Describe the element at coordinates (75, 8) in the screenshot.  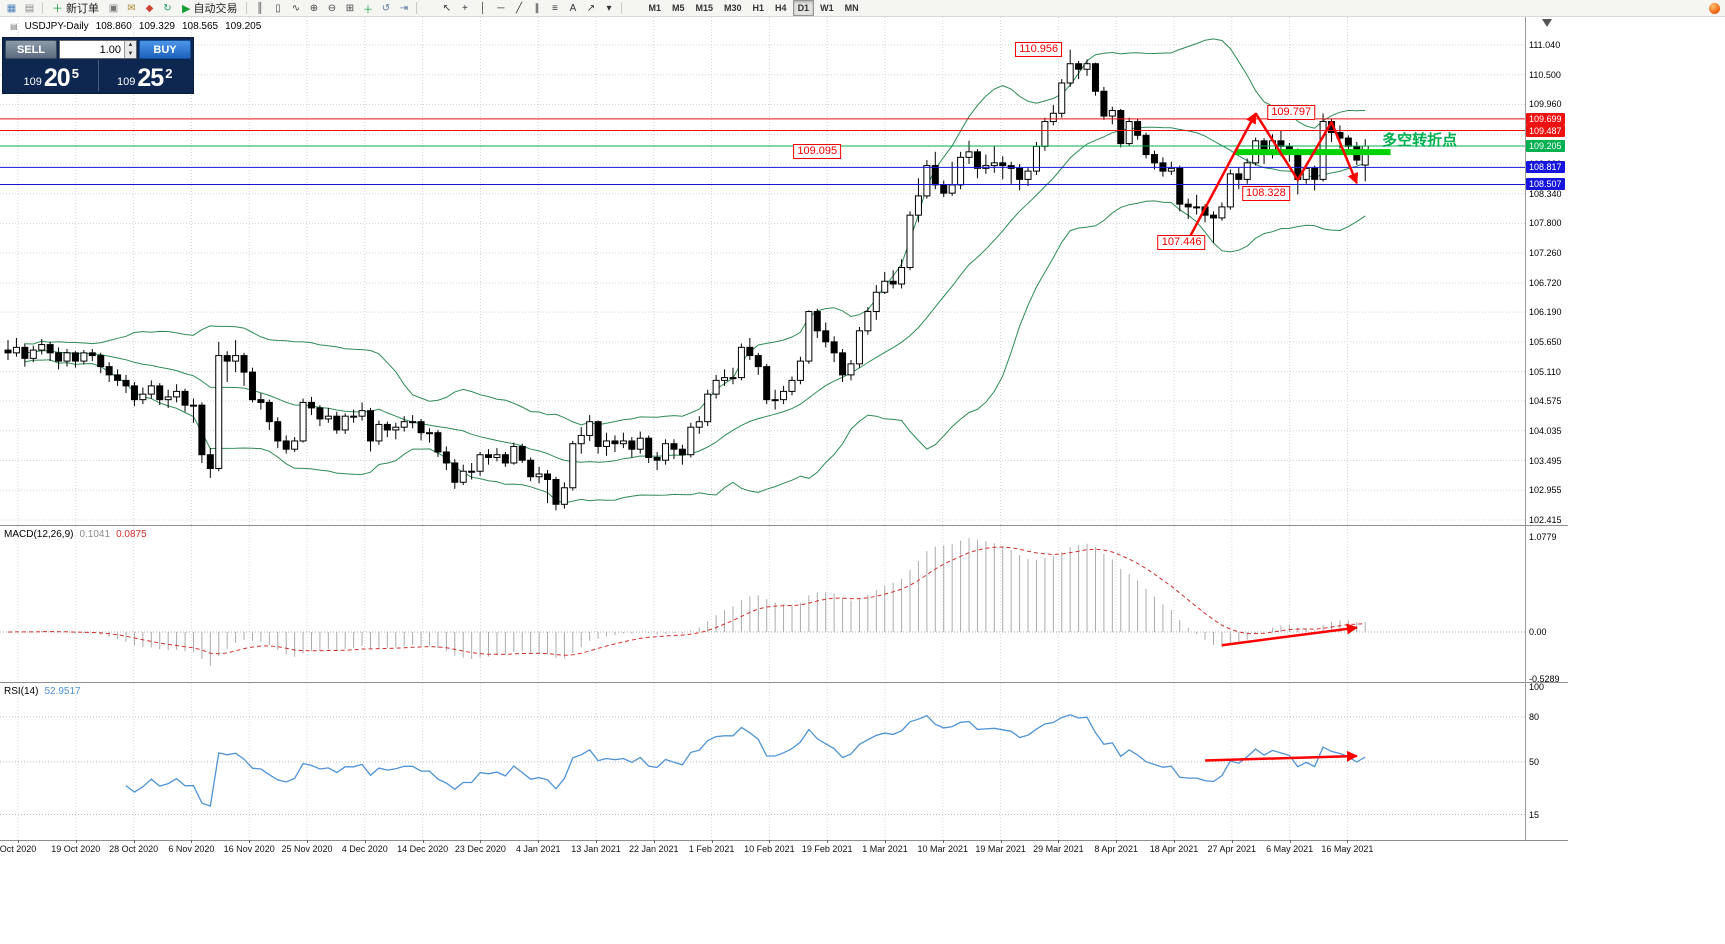
I see `new-order-button: ＋新订单` at that location.